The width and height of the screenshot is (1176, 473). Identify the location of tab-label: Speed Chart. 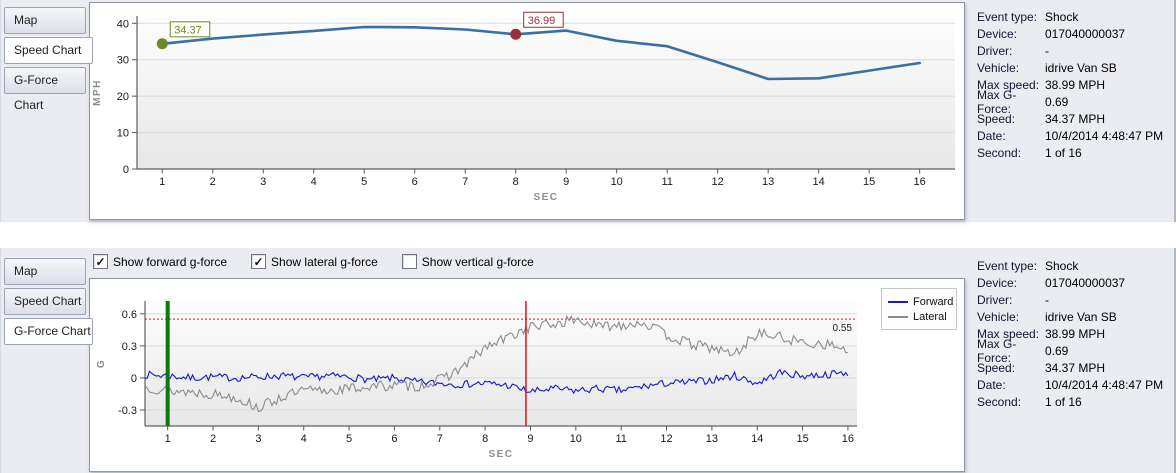
(48, 50).